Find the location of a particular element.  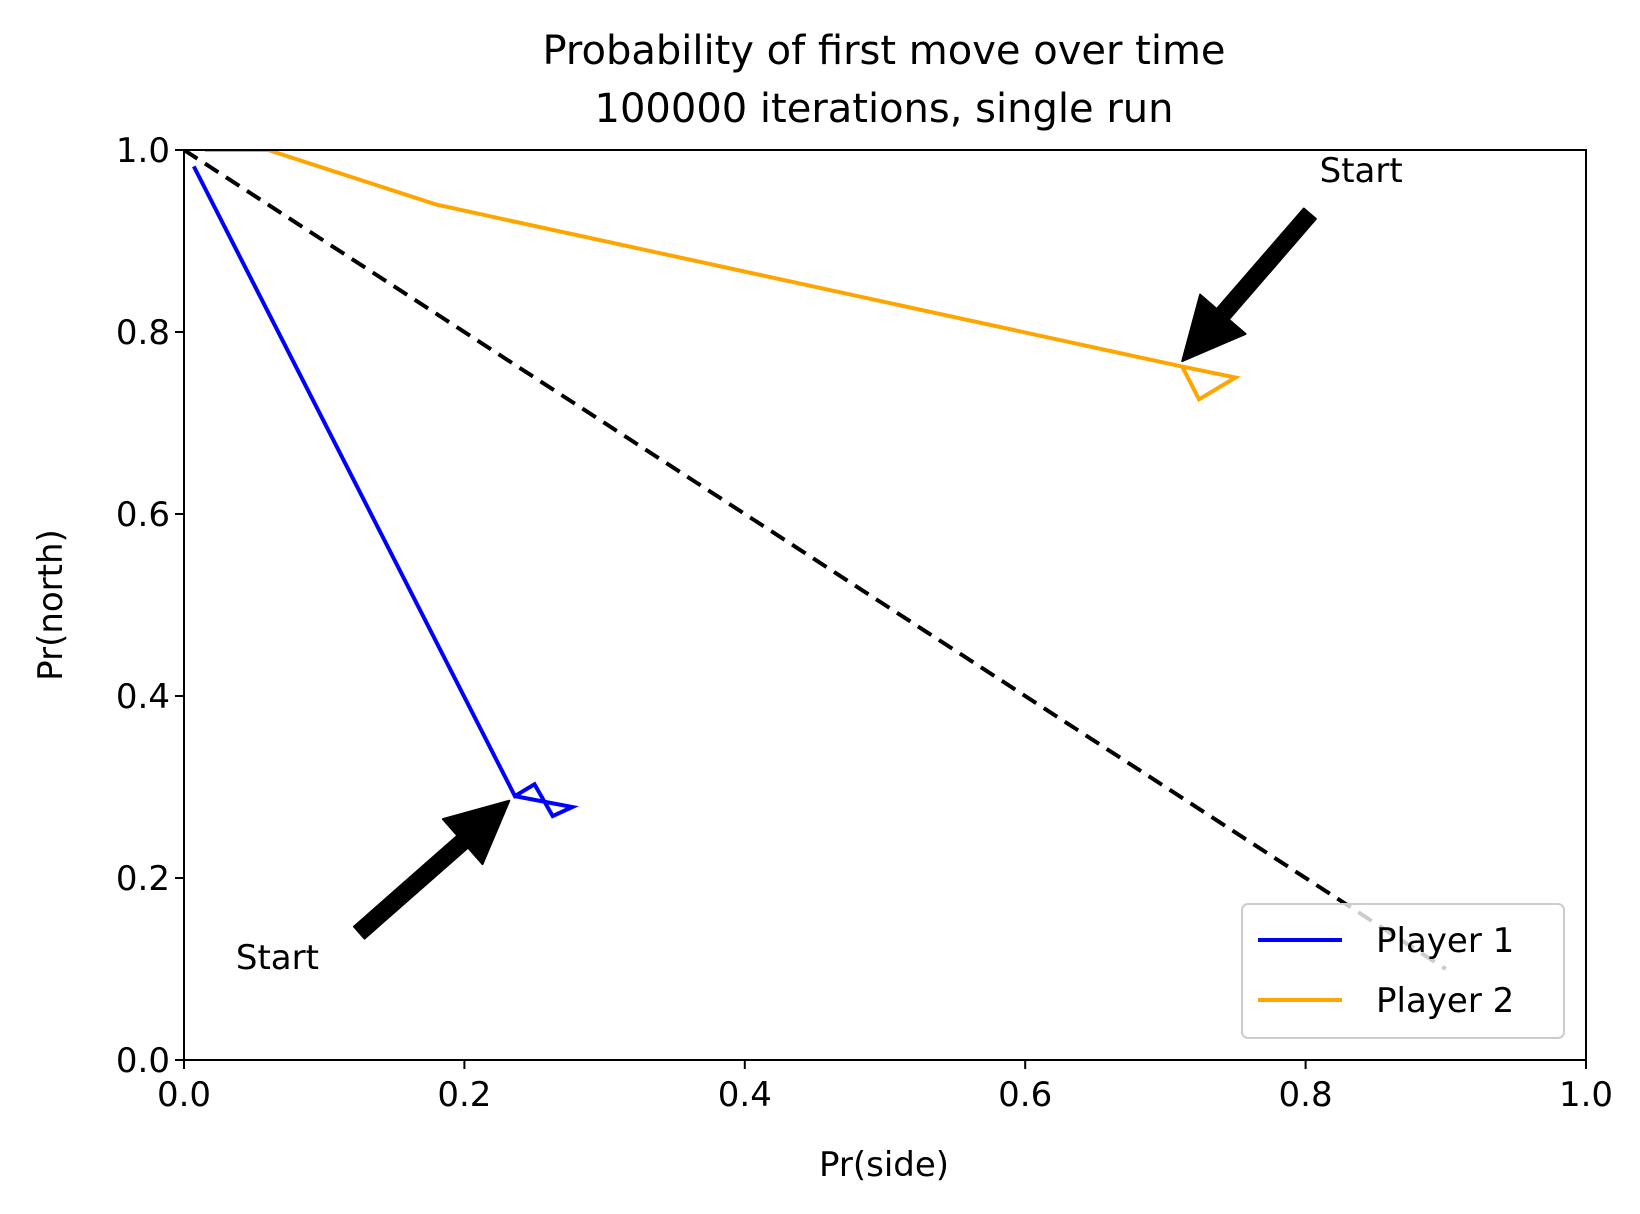

y-axis-label: Pr(north) is located at coordinates (51, 605).